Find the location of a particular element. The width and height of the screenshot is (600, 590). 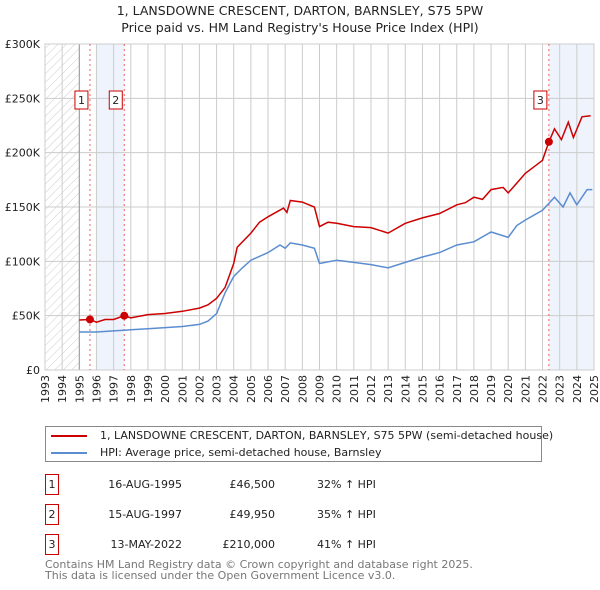

y-tick-label: £300K is located at coordinates (23, 44).